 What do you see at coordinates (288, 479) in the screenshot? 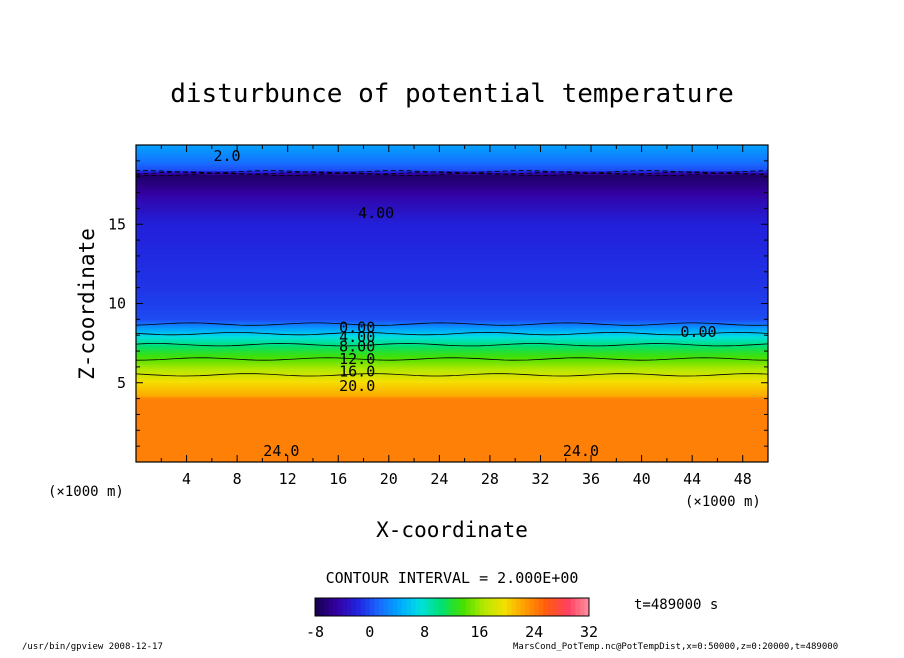
I see `x-tick-label: 12` at bounding box center [288, 479].